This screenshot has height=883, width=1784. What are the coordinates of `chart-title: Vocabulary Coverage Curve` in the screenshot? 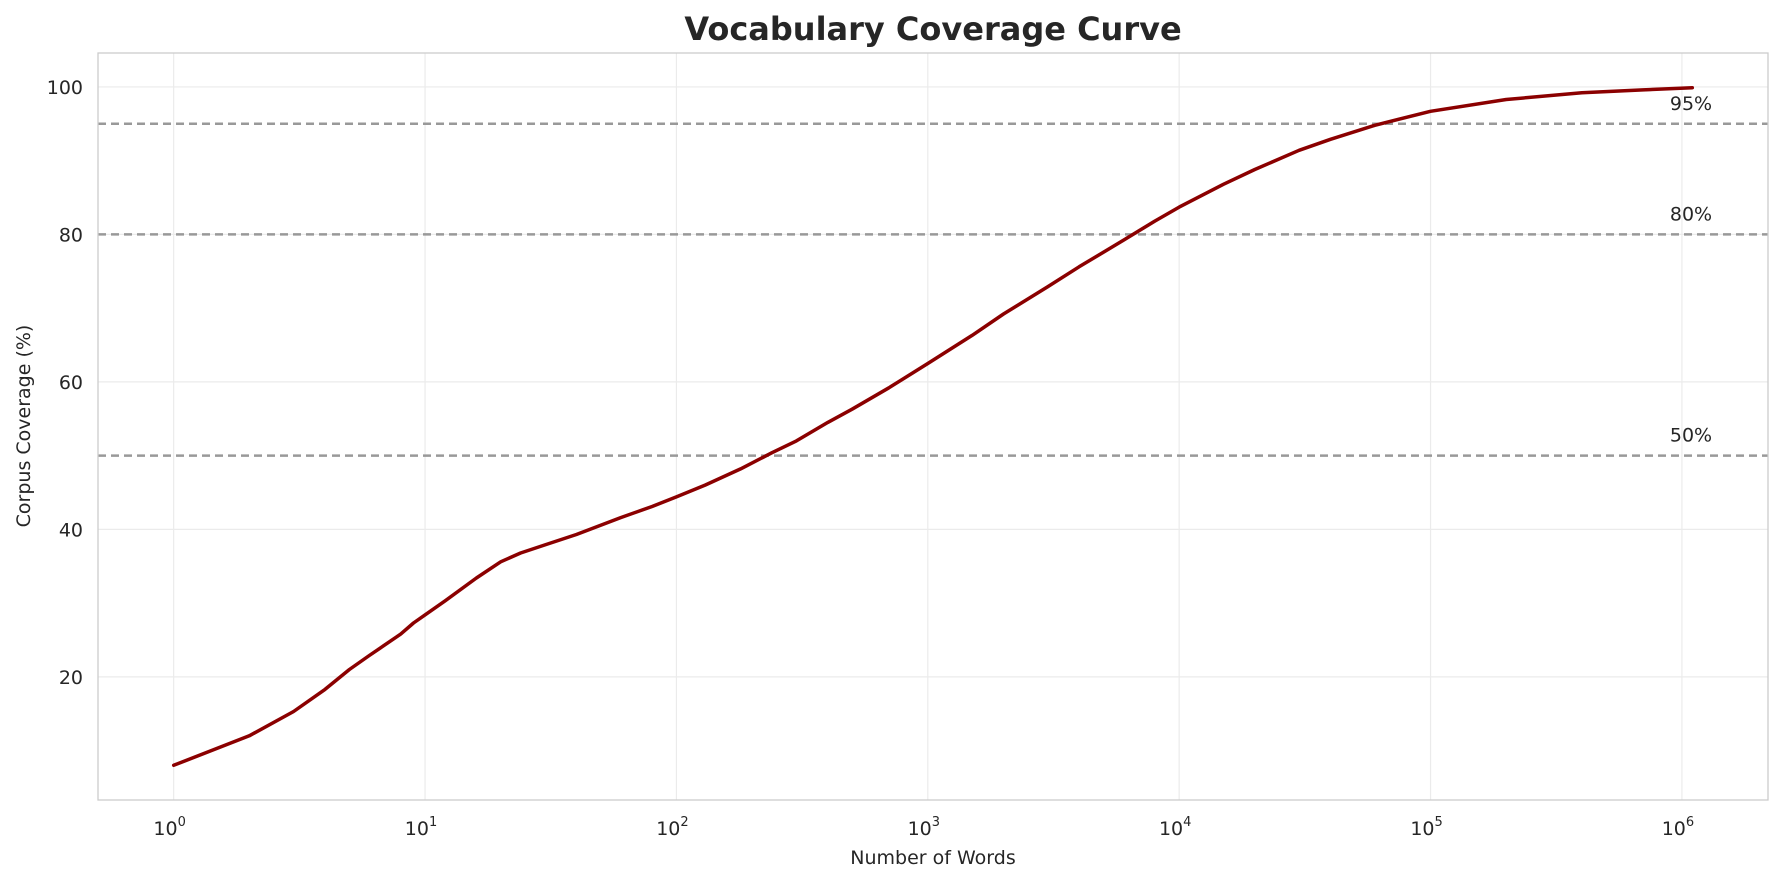 It's located at (932, 29).